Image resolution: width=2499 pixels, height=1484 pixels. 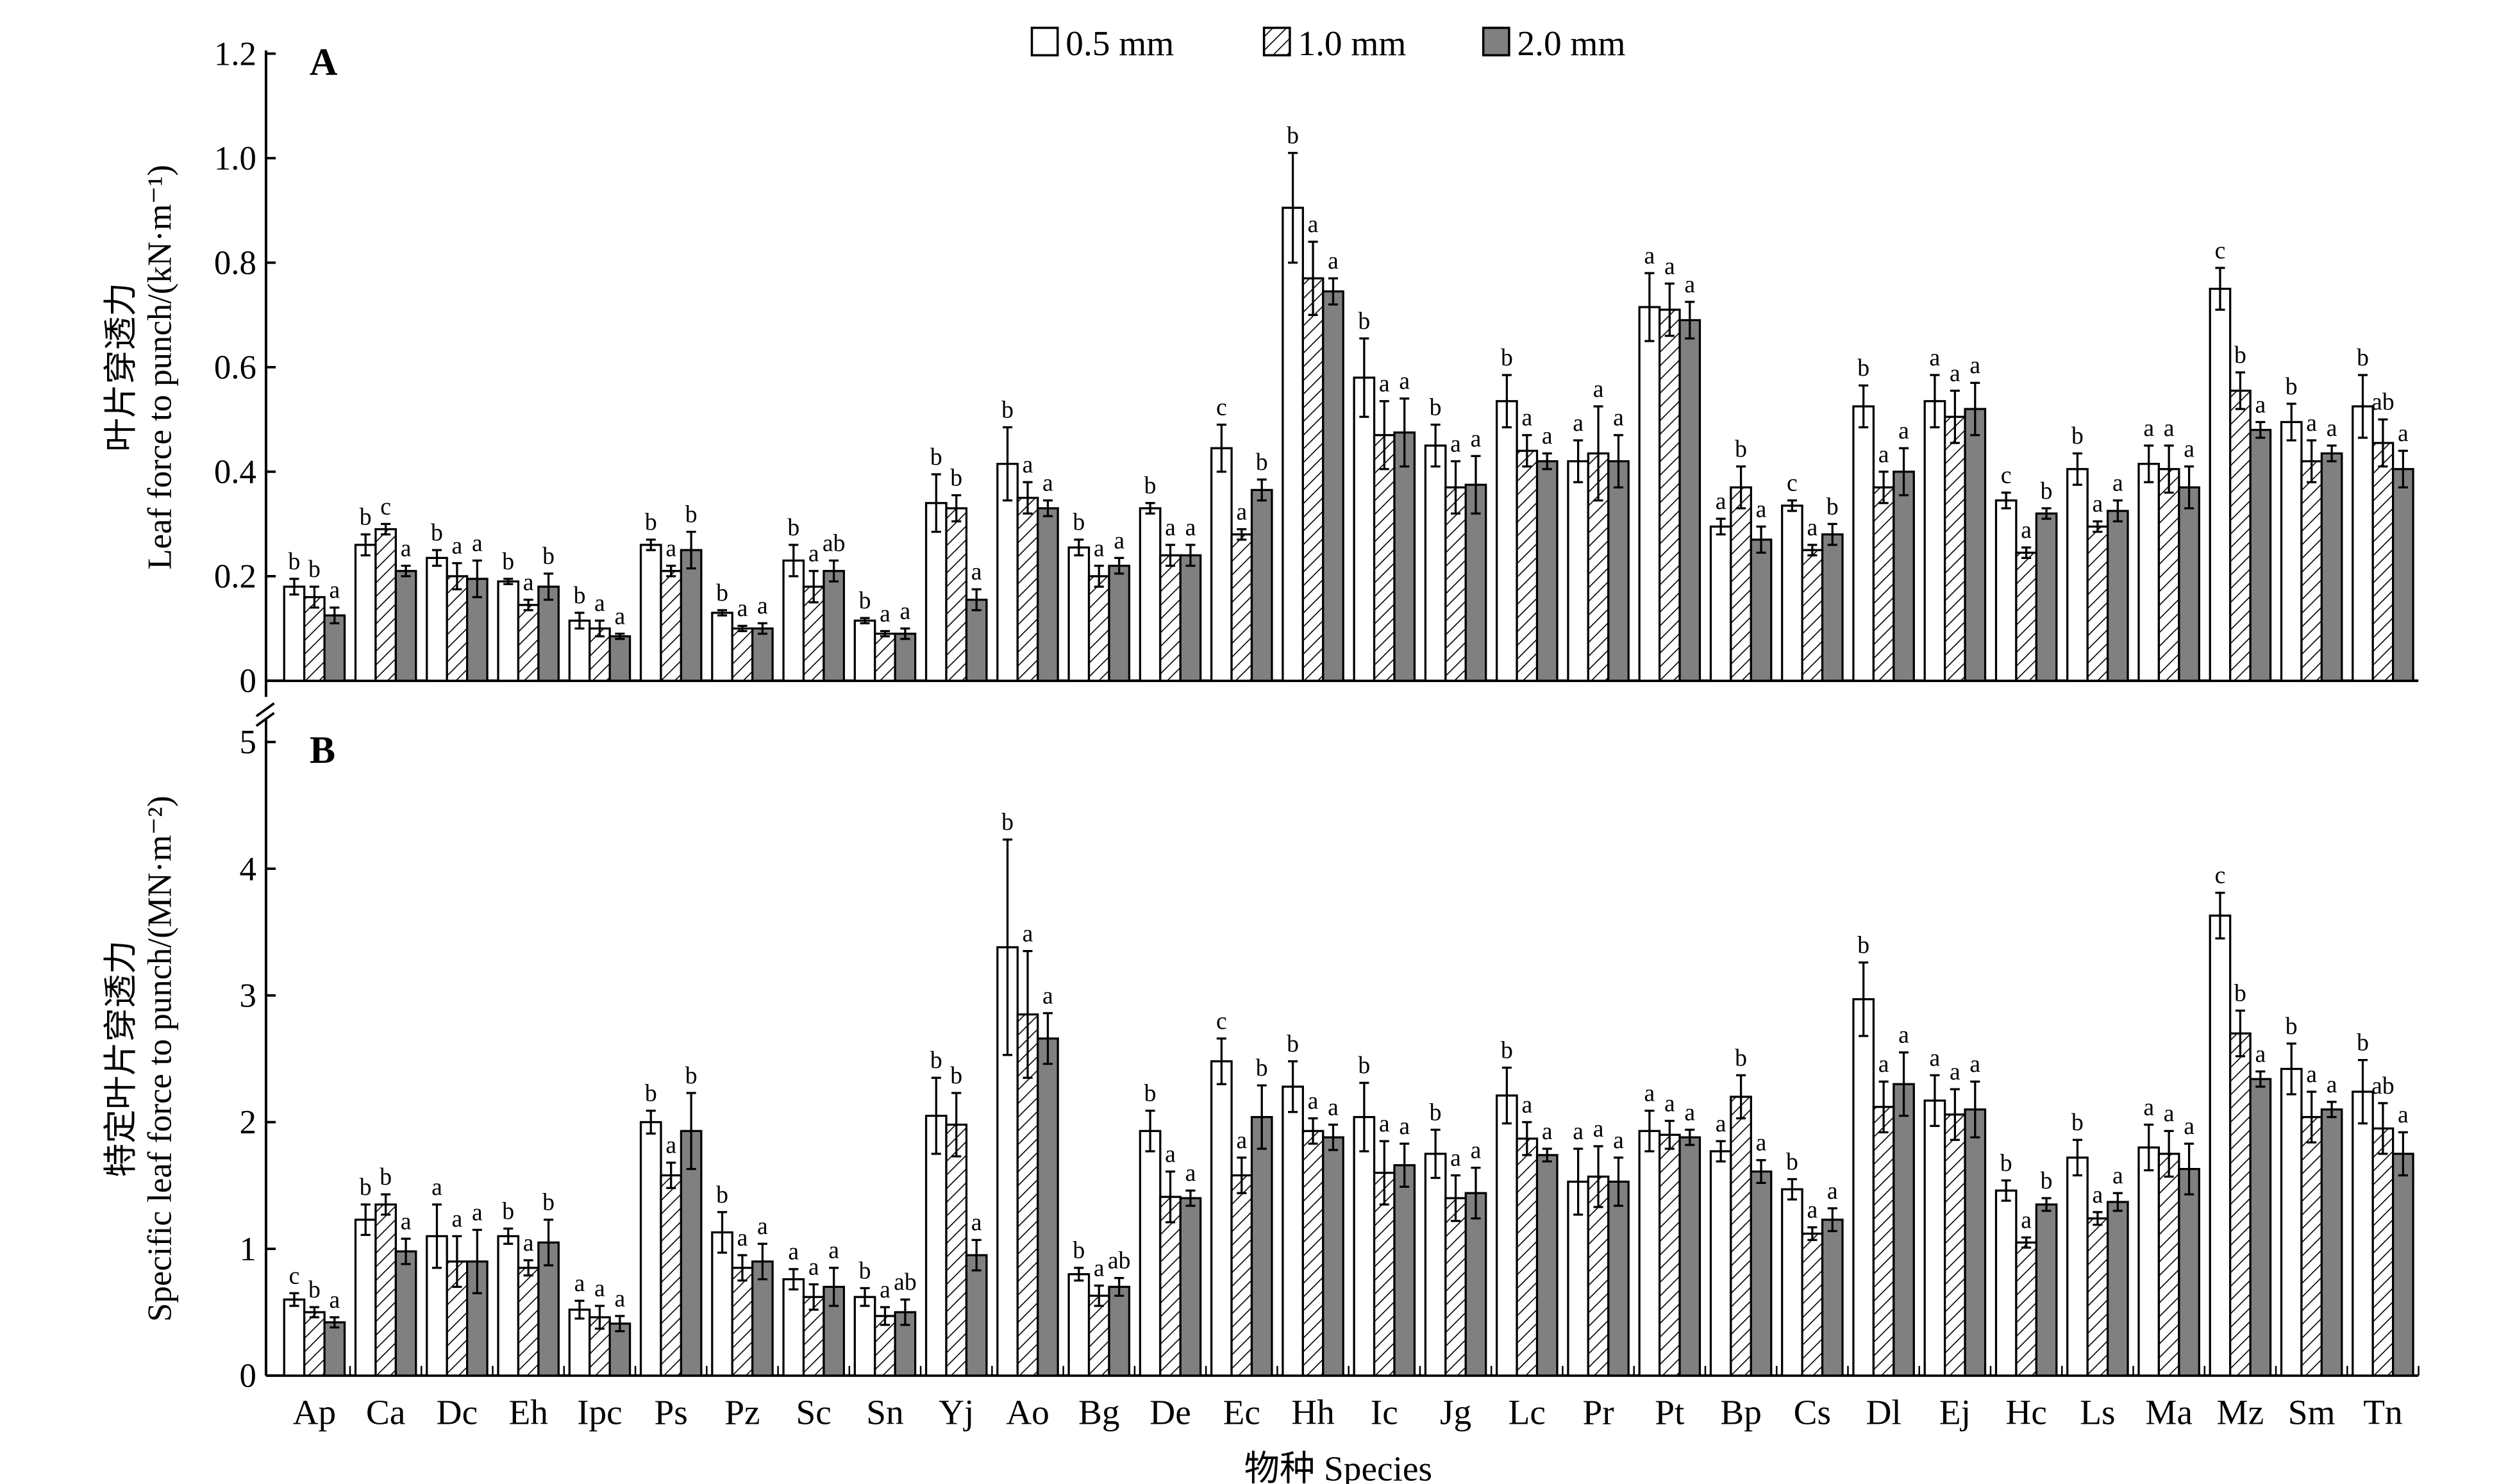 I want to click on y-tick-label: 0.2, so click(x=235, y=576).